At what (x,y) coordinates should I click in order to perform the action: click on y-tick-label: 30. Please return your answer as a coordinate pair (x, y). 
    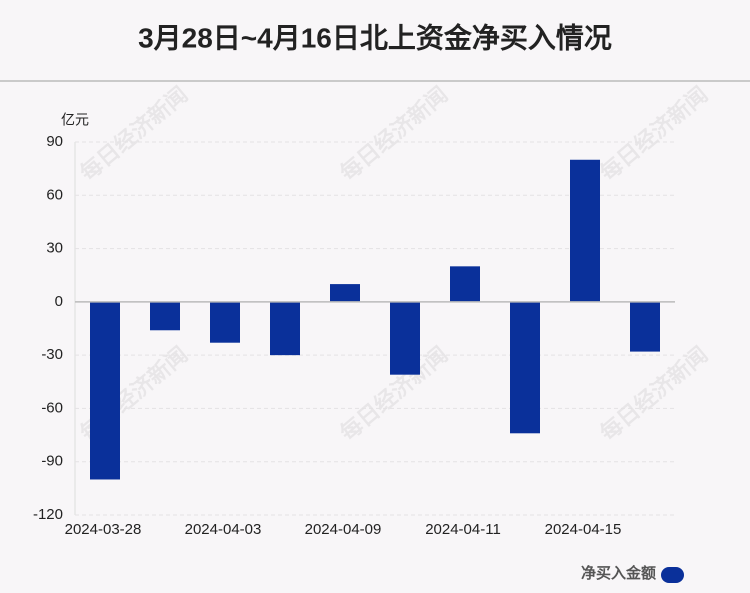
    Looking at the image, I should click on (54, 248).